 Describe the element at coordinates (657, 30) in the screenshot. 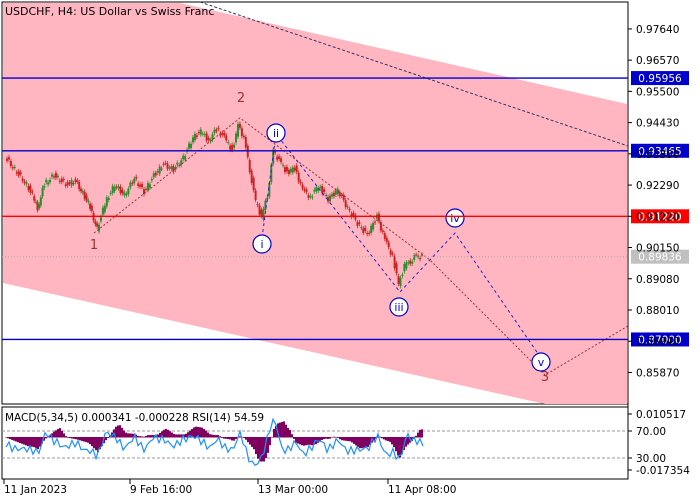

I see `y-tick-label-0: 0.97640` at that location.